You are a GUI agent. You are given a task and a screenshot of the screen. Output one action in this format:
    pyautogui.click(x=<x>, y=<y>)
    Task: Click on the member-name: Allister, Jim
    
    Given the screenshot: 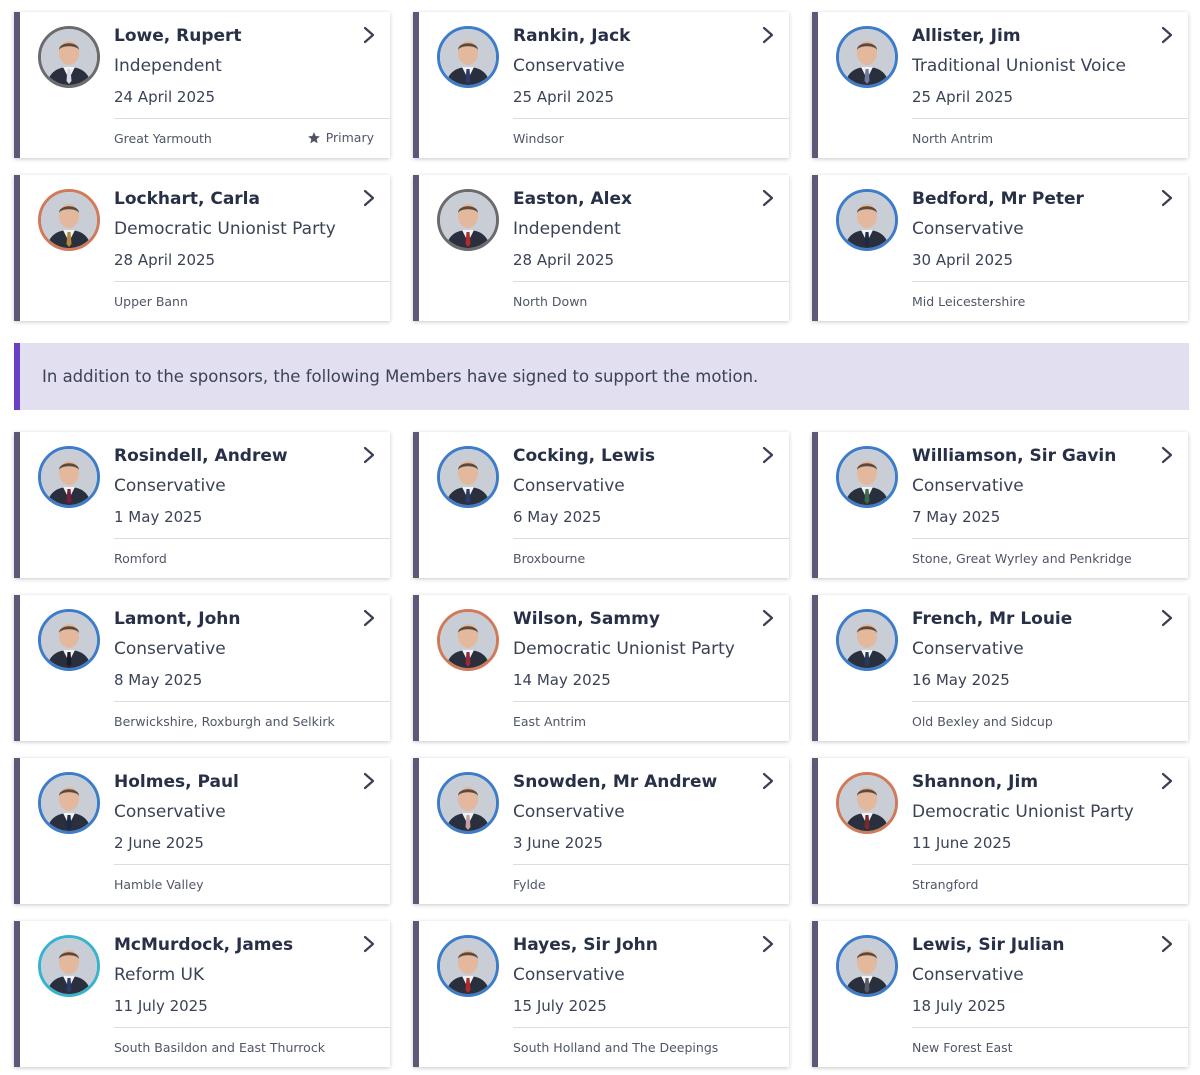 What is the action you would take?
    pyautogui.click(x=966, y=36)
    